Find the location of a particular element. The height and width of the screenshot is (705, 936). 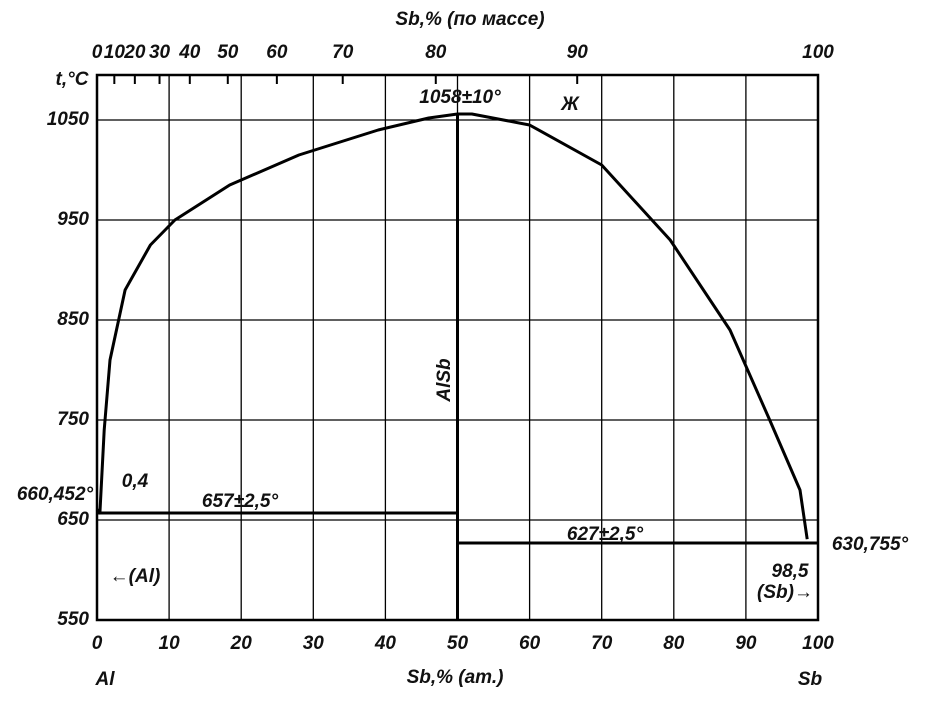

y-tick-label: 850 is located at coordinates (73, 319).